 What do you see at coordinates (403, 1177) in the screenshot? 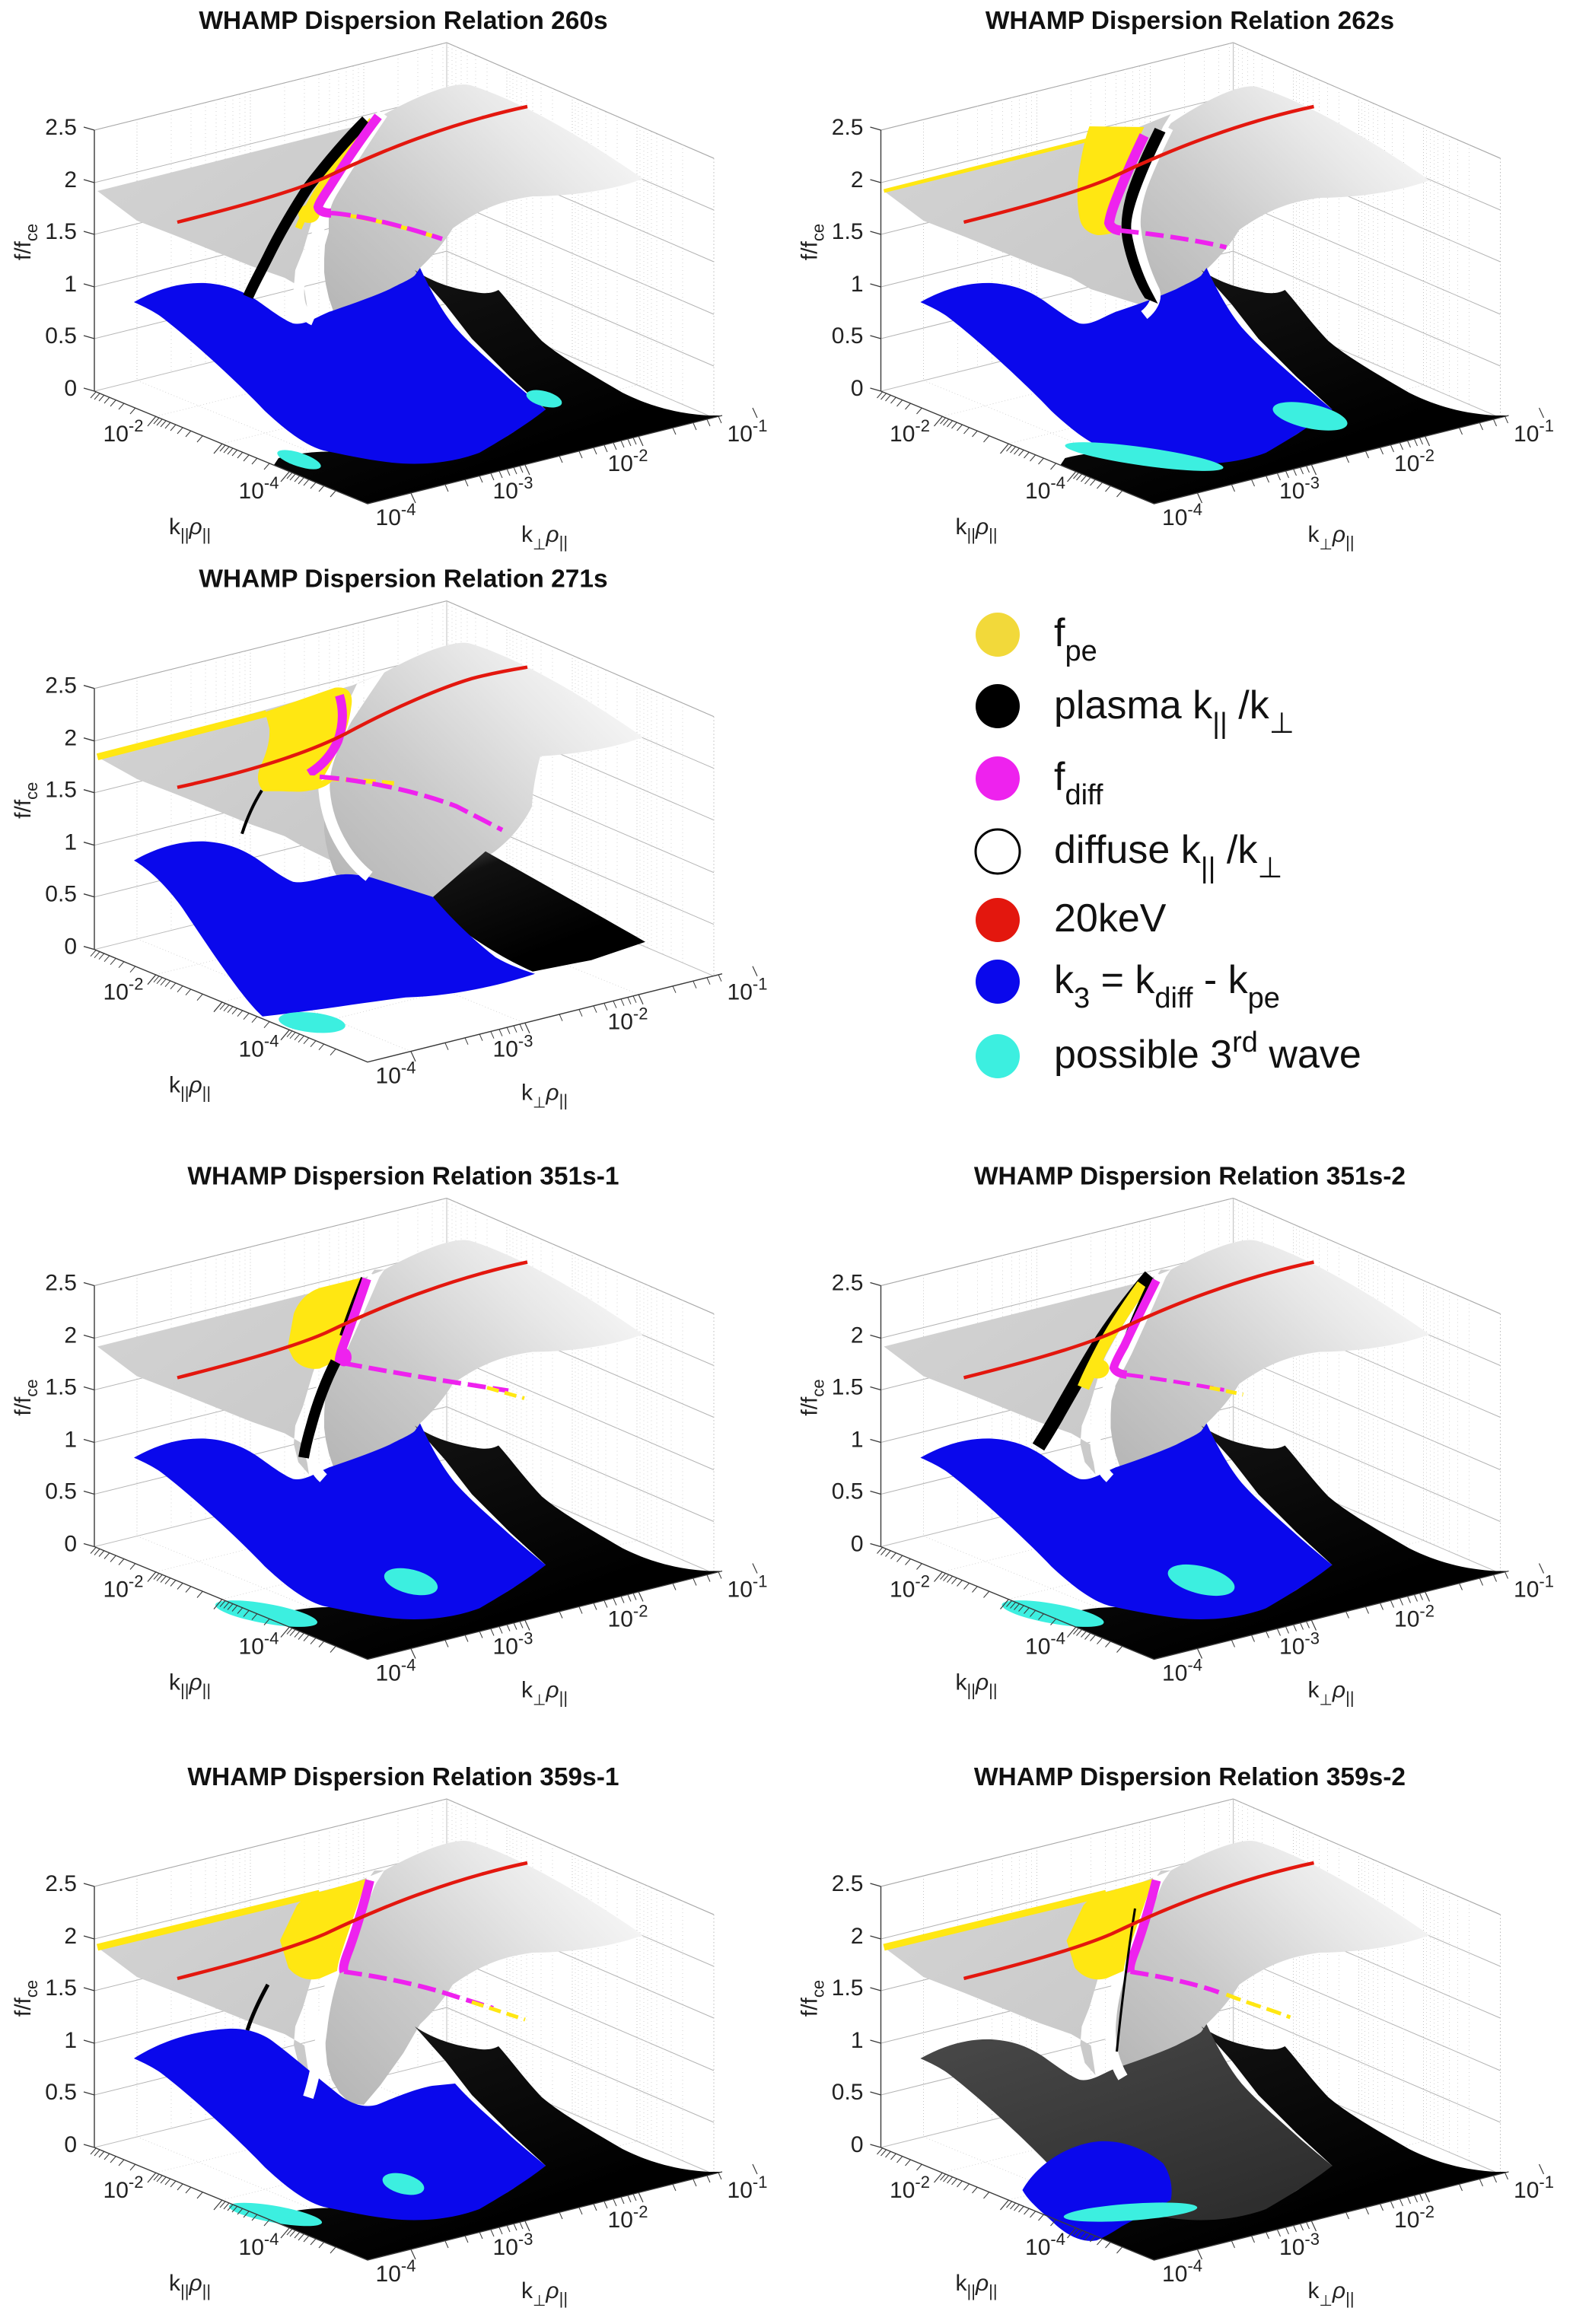
I see `svg-text:WHAMP Dispersion Relation 351s: WHAMP Dispersion Relation 351s-1` at bounding box center [403, 1177].